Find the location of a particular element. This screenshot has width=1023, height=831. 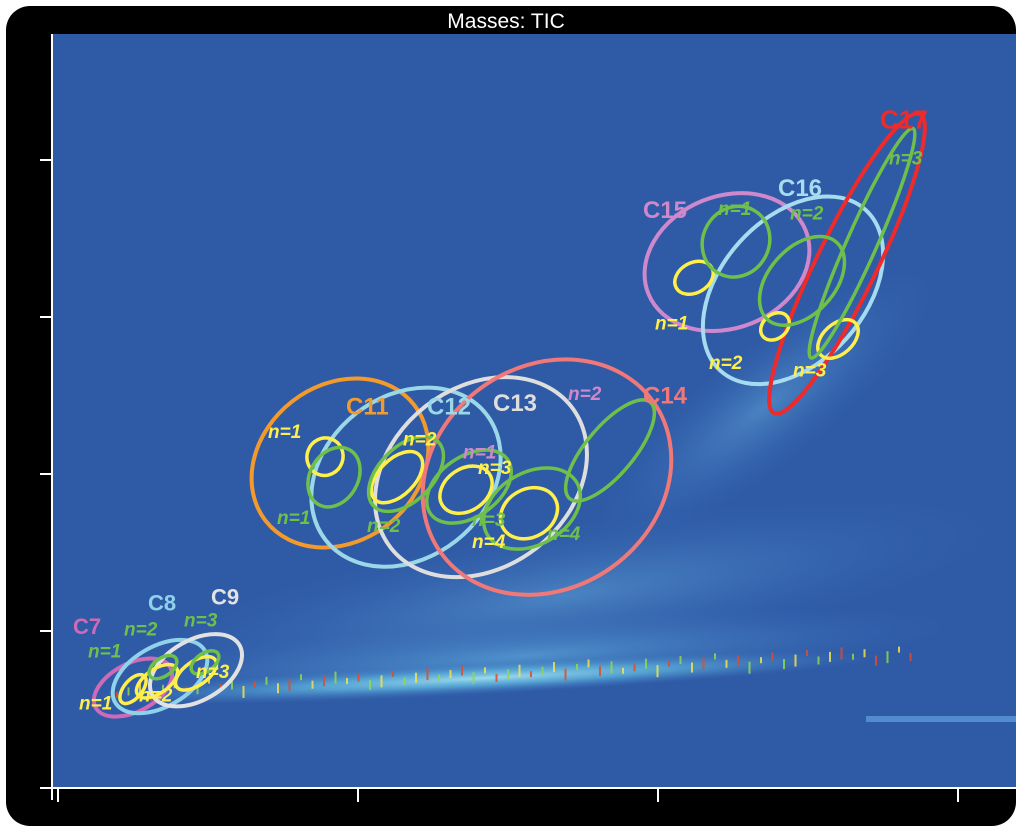

contour-c14 is located at coordinates (547, 477).